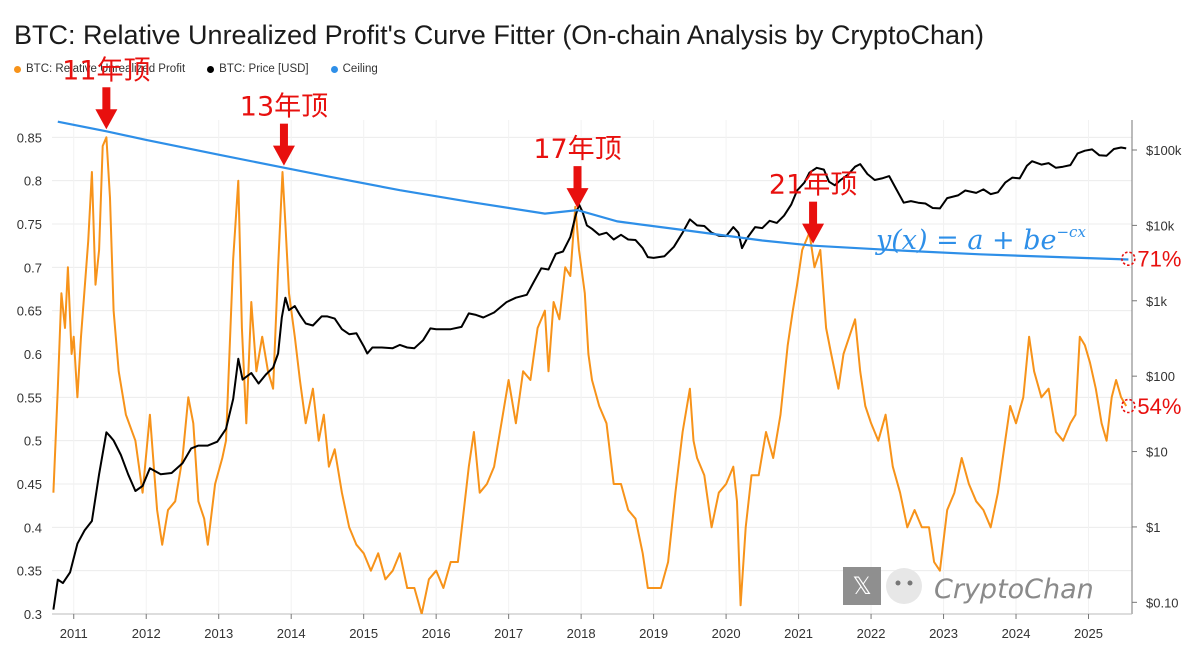 The width and height of the screenshot is (1200, 660). What do you see at coordinates (33, 441) in the screenshot?
I see `y-left-tick-label: 0.5` at bounding box center [33, 441].